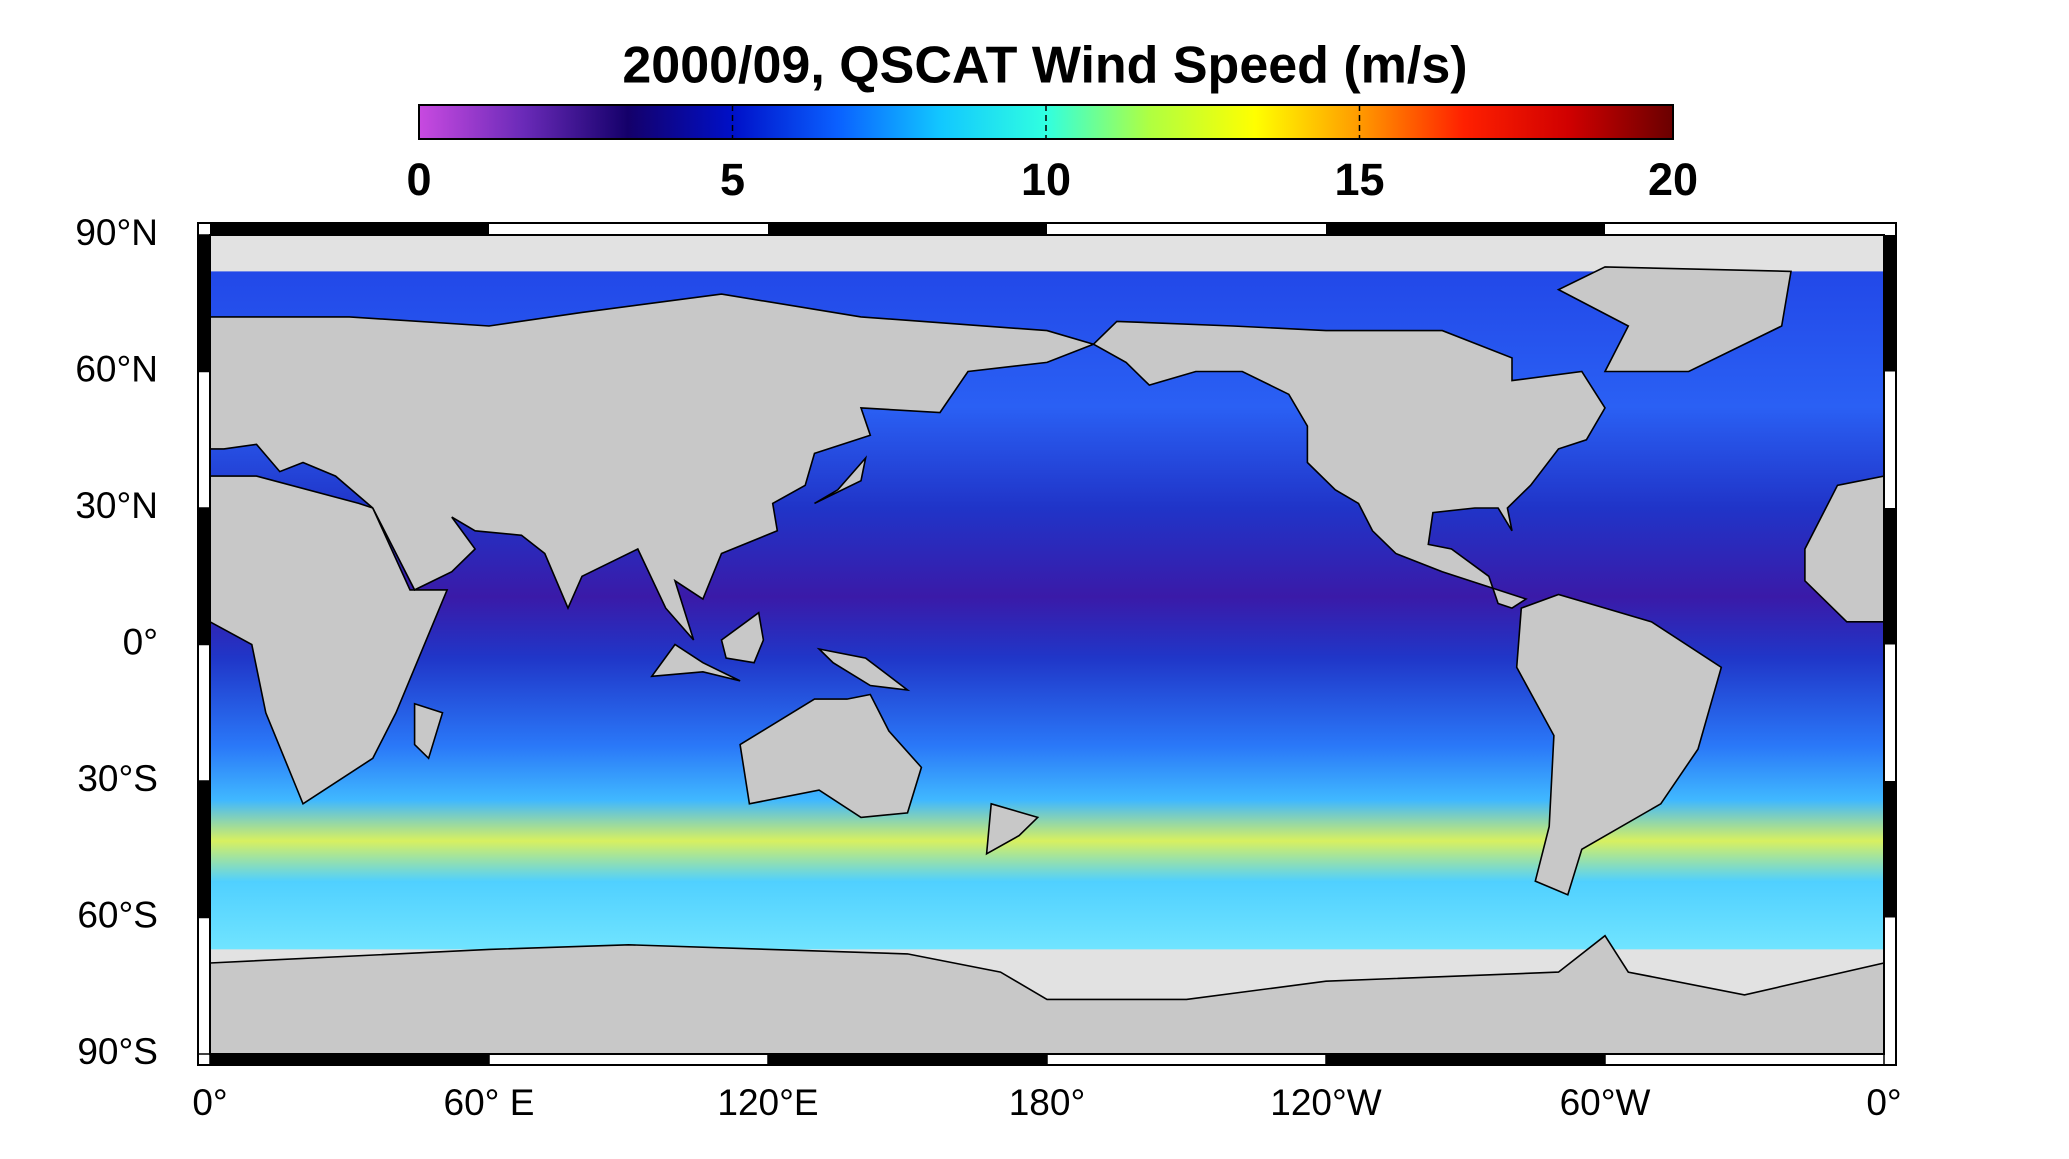 The image size is (2069, 1159). I want to click on lat-label: 90°S, so click(117, 1051).